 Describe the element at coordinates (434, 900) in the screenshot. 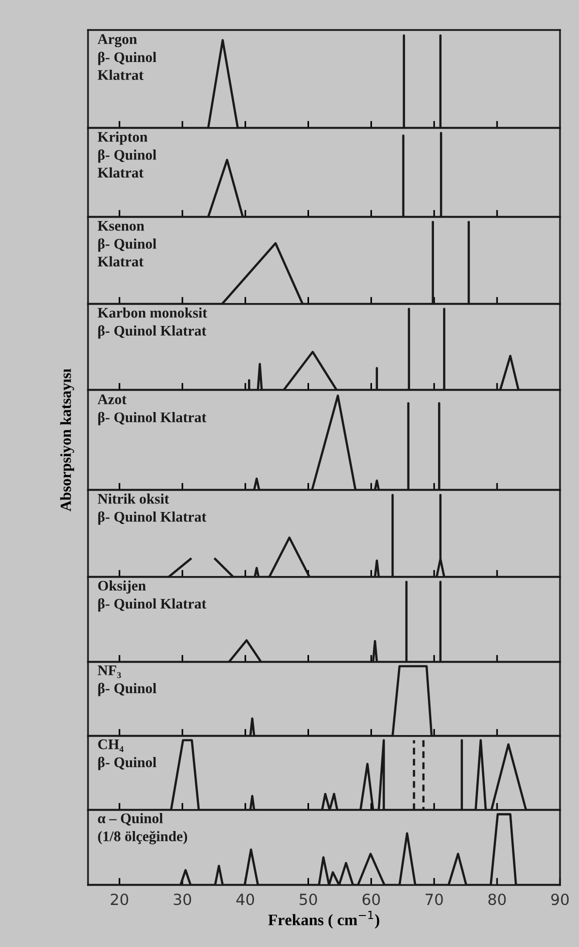

I see `x-tick-label: 70` at that location.